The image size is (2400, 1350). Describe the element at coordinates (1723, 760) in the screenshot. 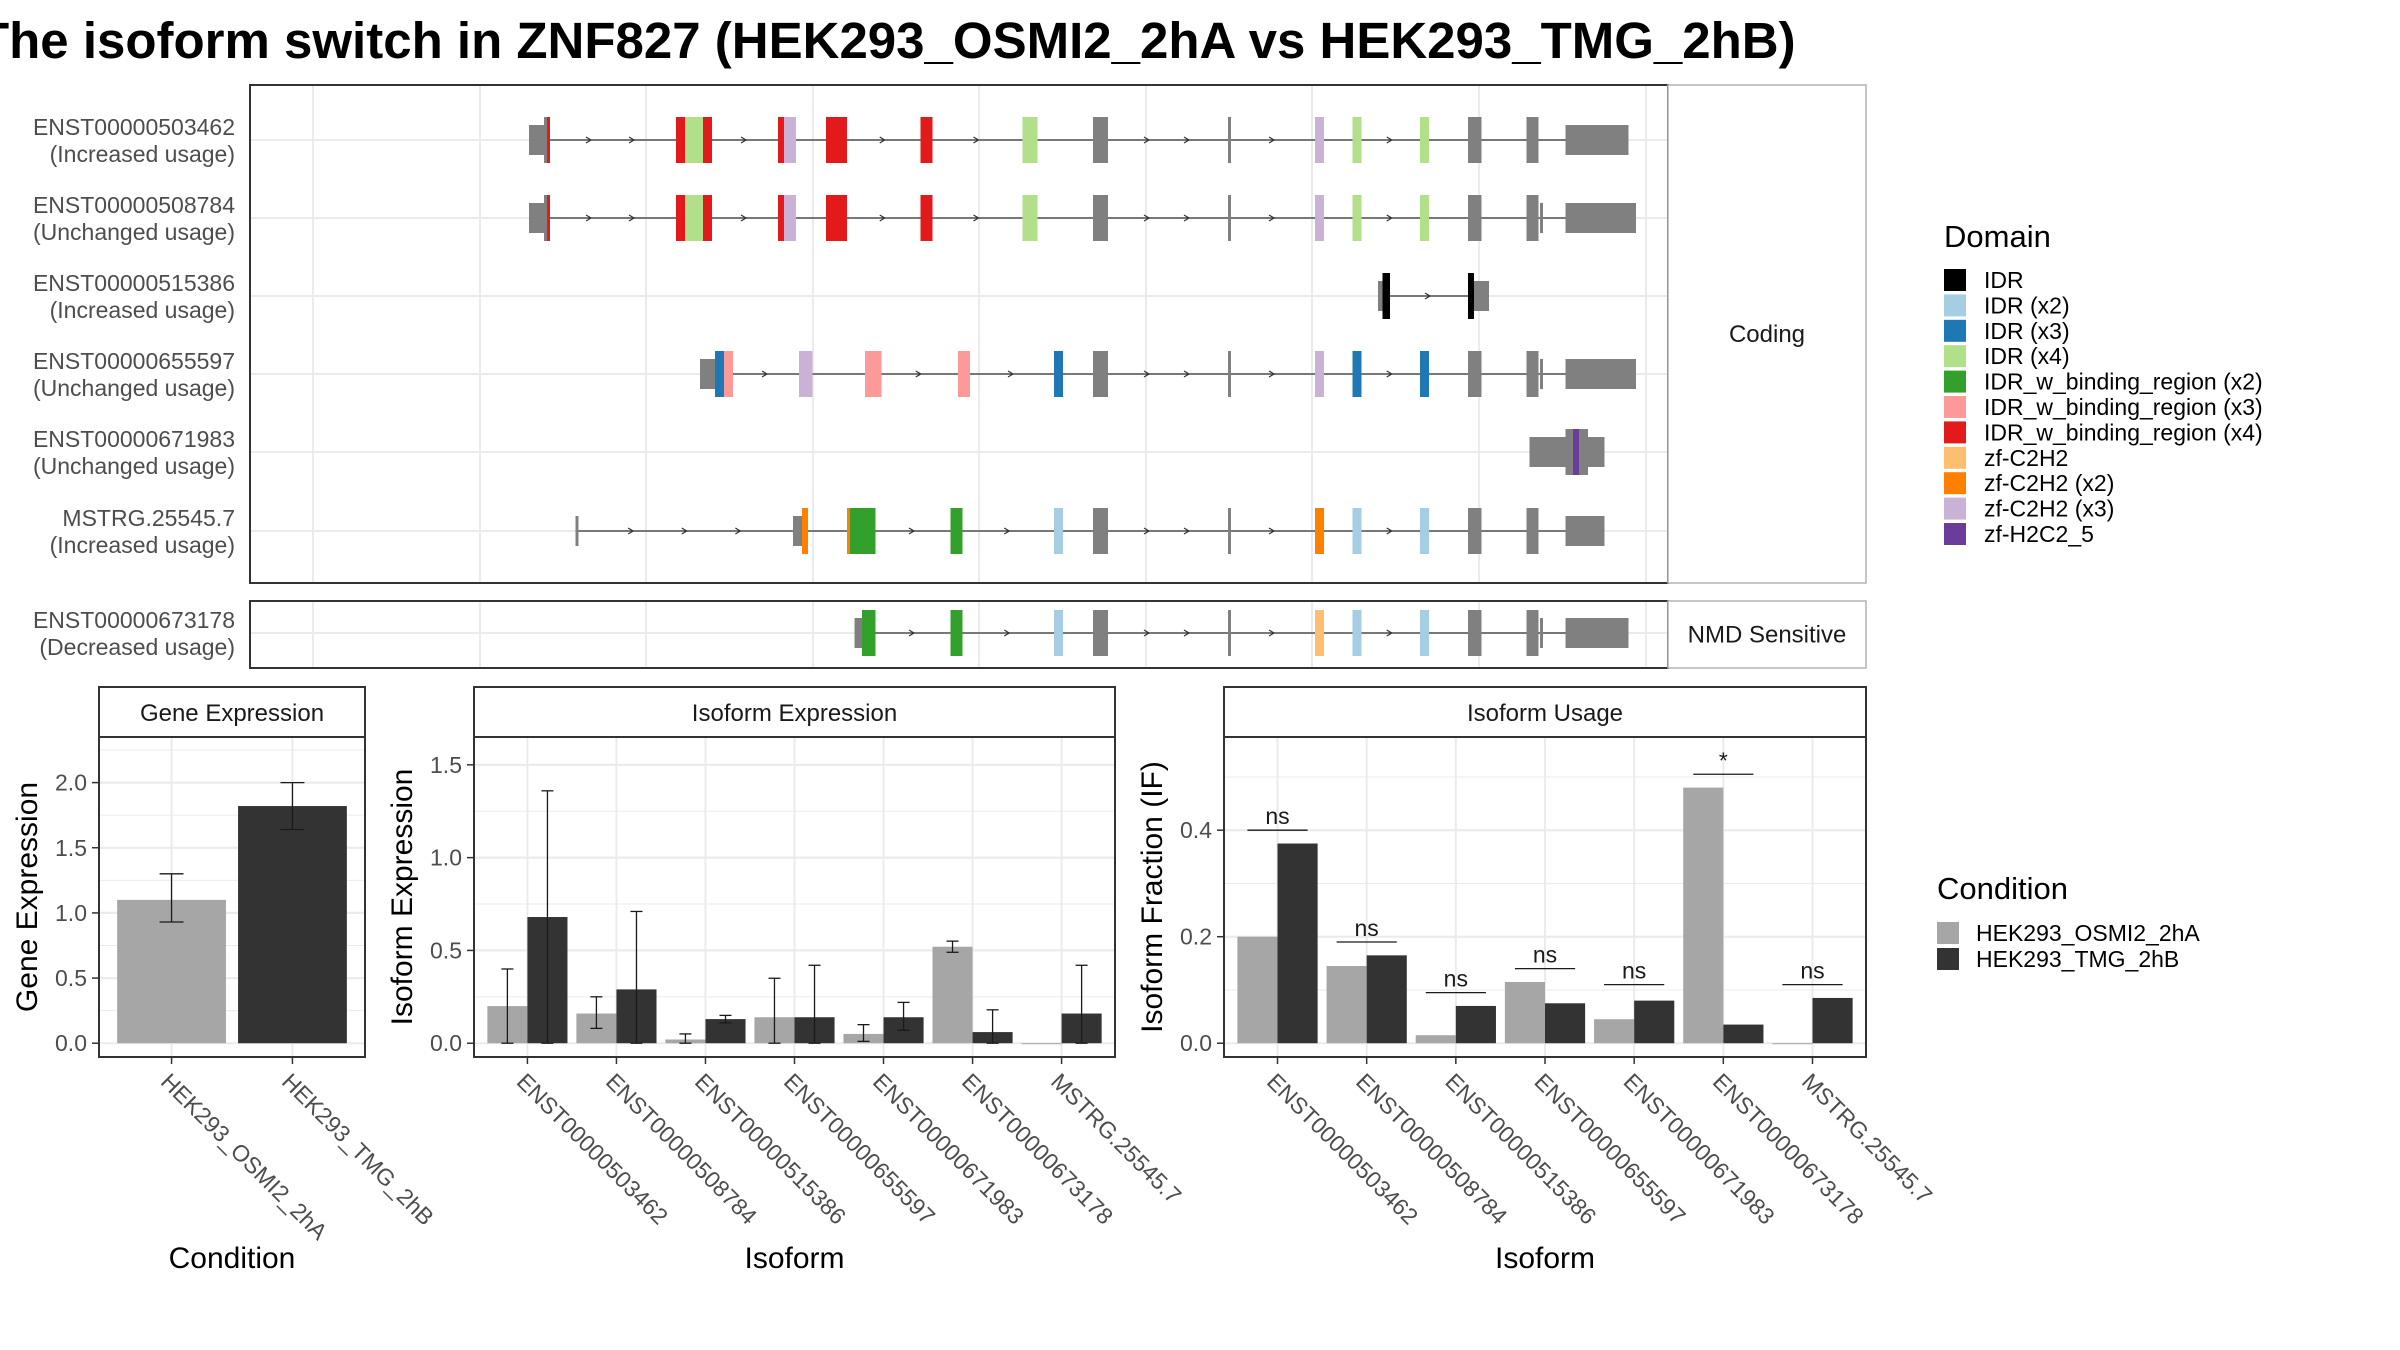

I see `significance-label: *` at that location.